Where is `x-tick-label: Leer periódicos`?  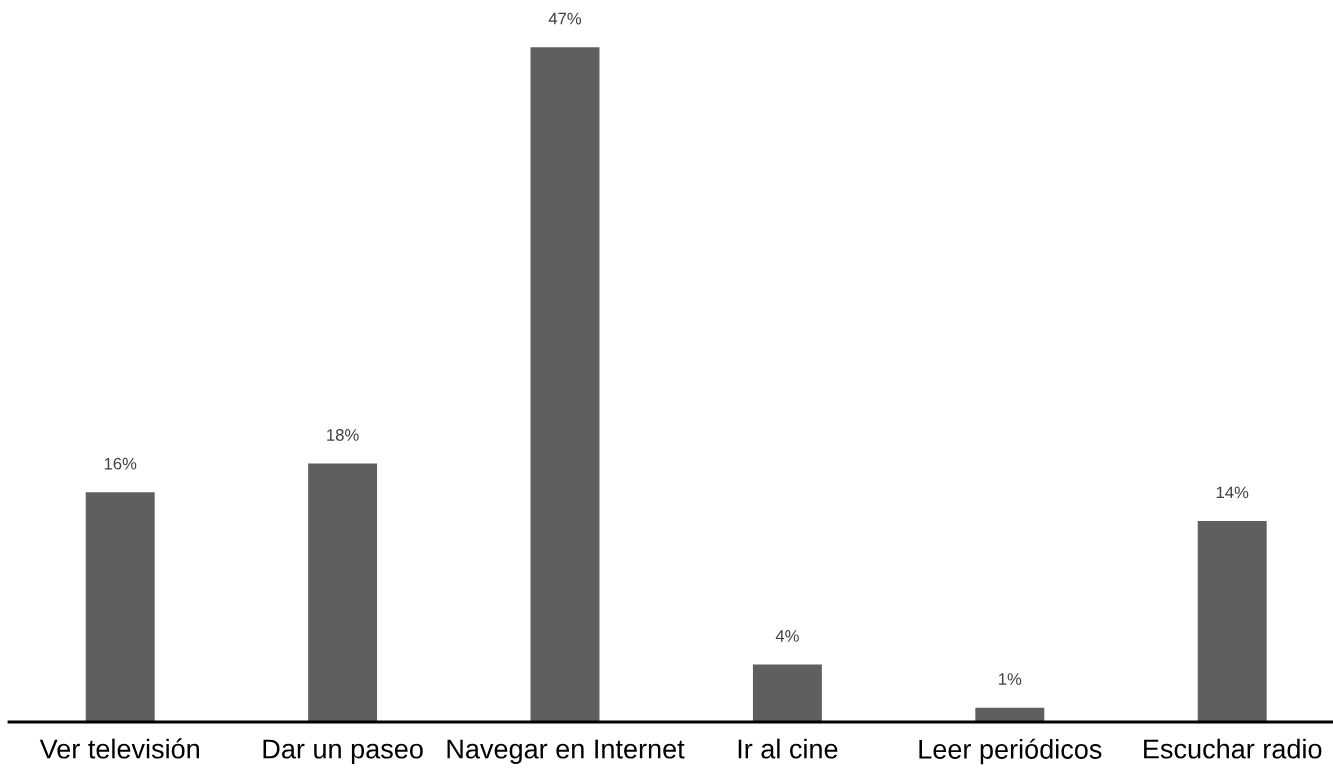
x-tick-label: Leer periódicos is located at coordinates (1010, 751).